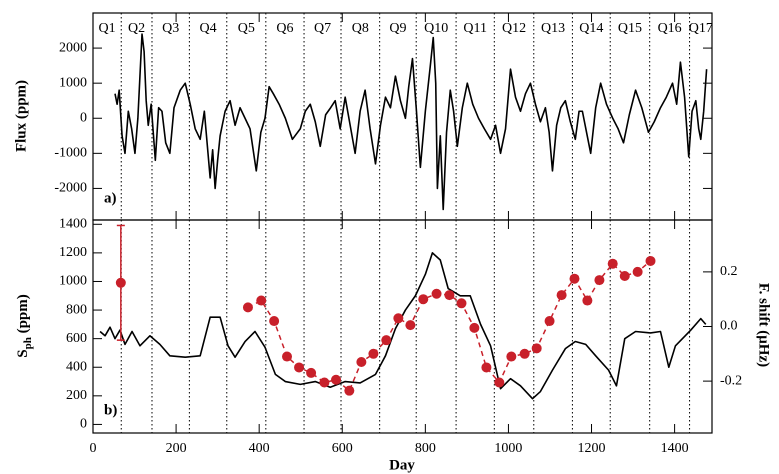 This screenshot has height=474, width=779. What do you see at coordinates (592, 448) in the screenshot?
I see `x-tick-label: 1200` at bounding box center [592, 448].